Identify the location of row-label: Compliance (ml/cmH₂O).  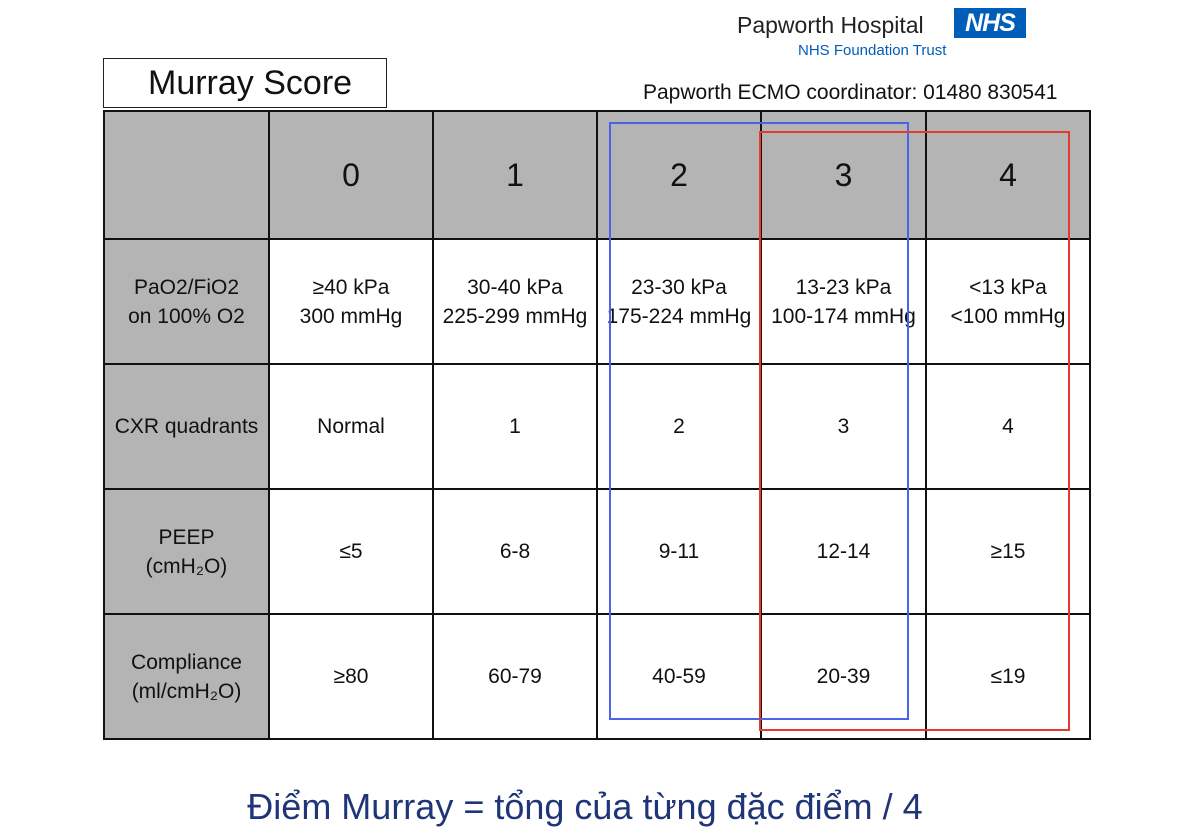
(186, 676).